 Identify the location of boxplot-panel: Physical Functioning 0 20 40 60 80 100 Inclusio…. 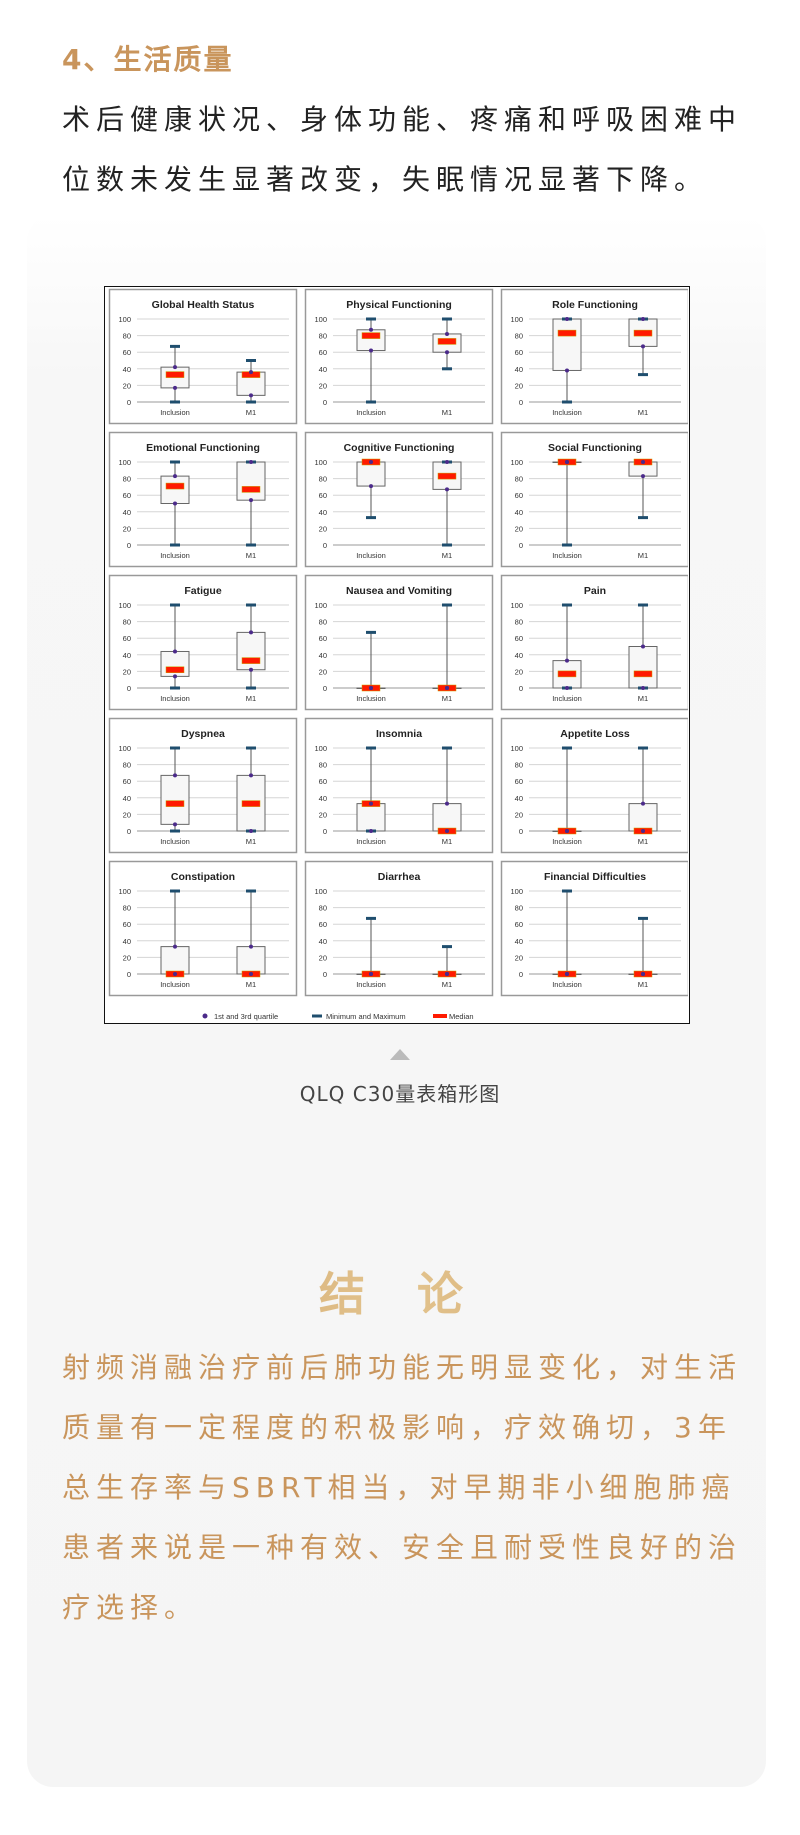
(399, 356).